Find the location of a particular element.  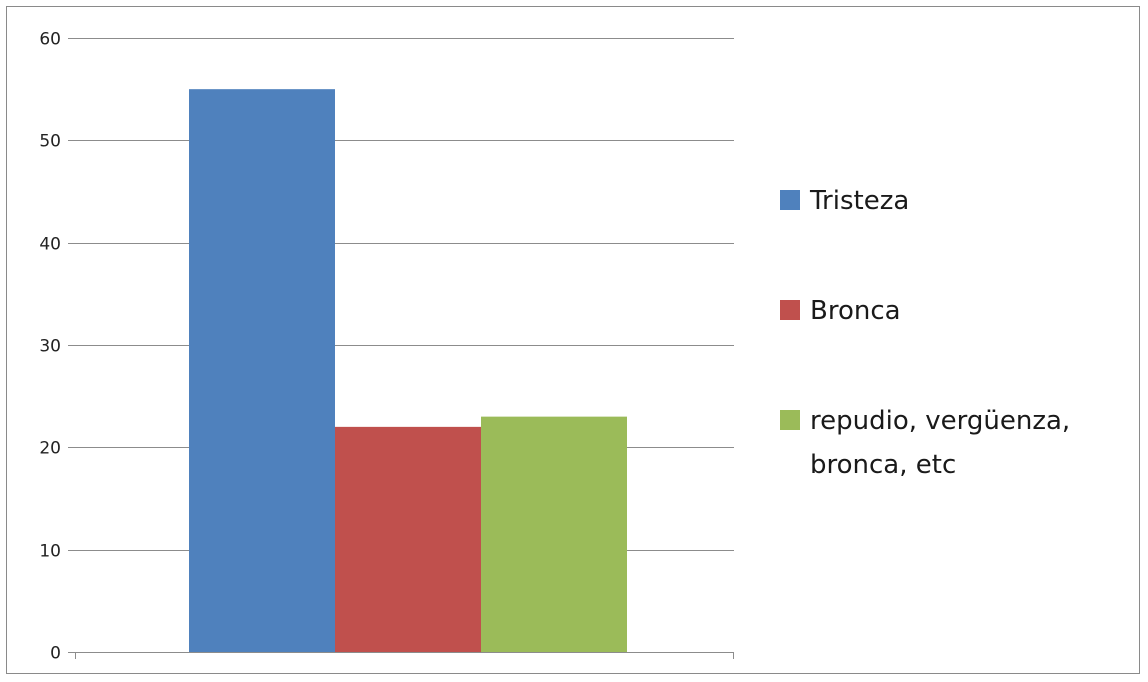

legend-item-tristeza: Tristeza is located at coordinates (844, 201).